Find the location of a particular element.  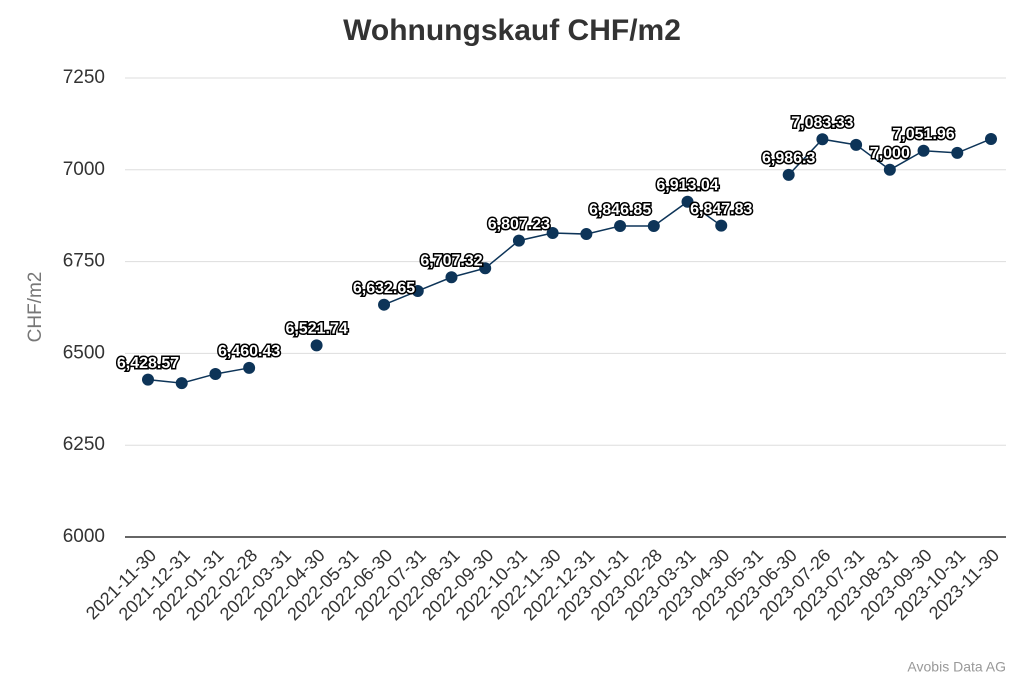

data-label: 6,913.04 is located at coordinates (687, 185).